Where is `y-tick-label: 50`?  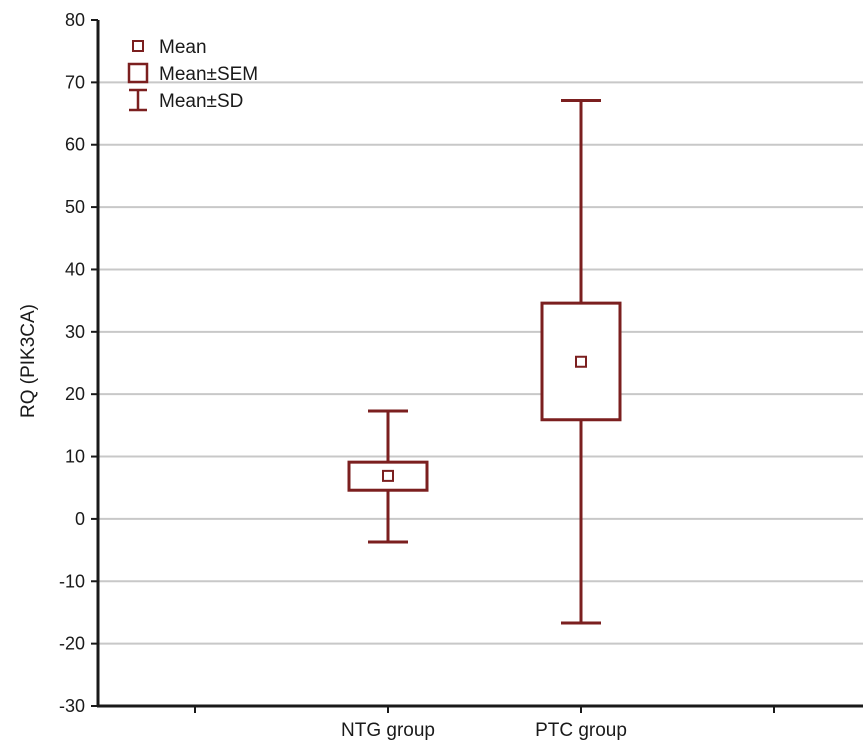
y-tick-label: 50 is located at coordinates (75, 207).